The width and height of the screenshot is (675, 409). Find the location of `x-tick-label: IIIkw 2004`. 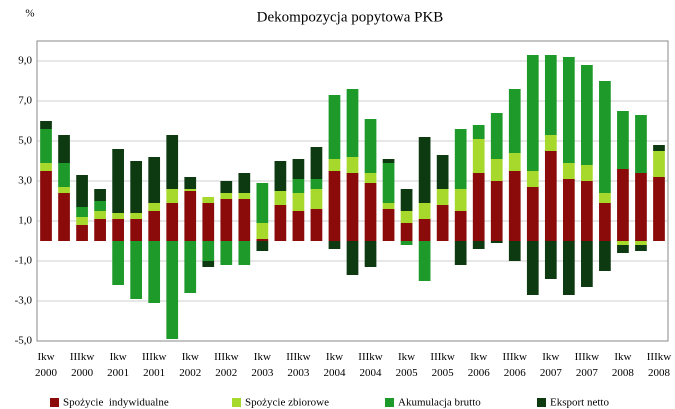

x-tick-label: IIIkw 2004 is located at coordinates (370, 365).